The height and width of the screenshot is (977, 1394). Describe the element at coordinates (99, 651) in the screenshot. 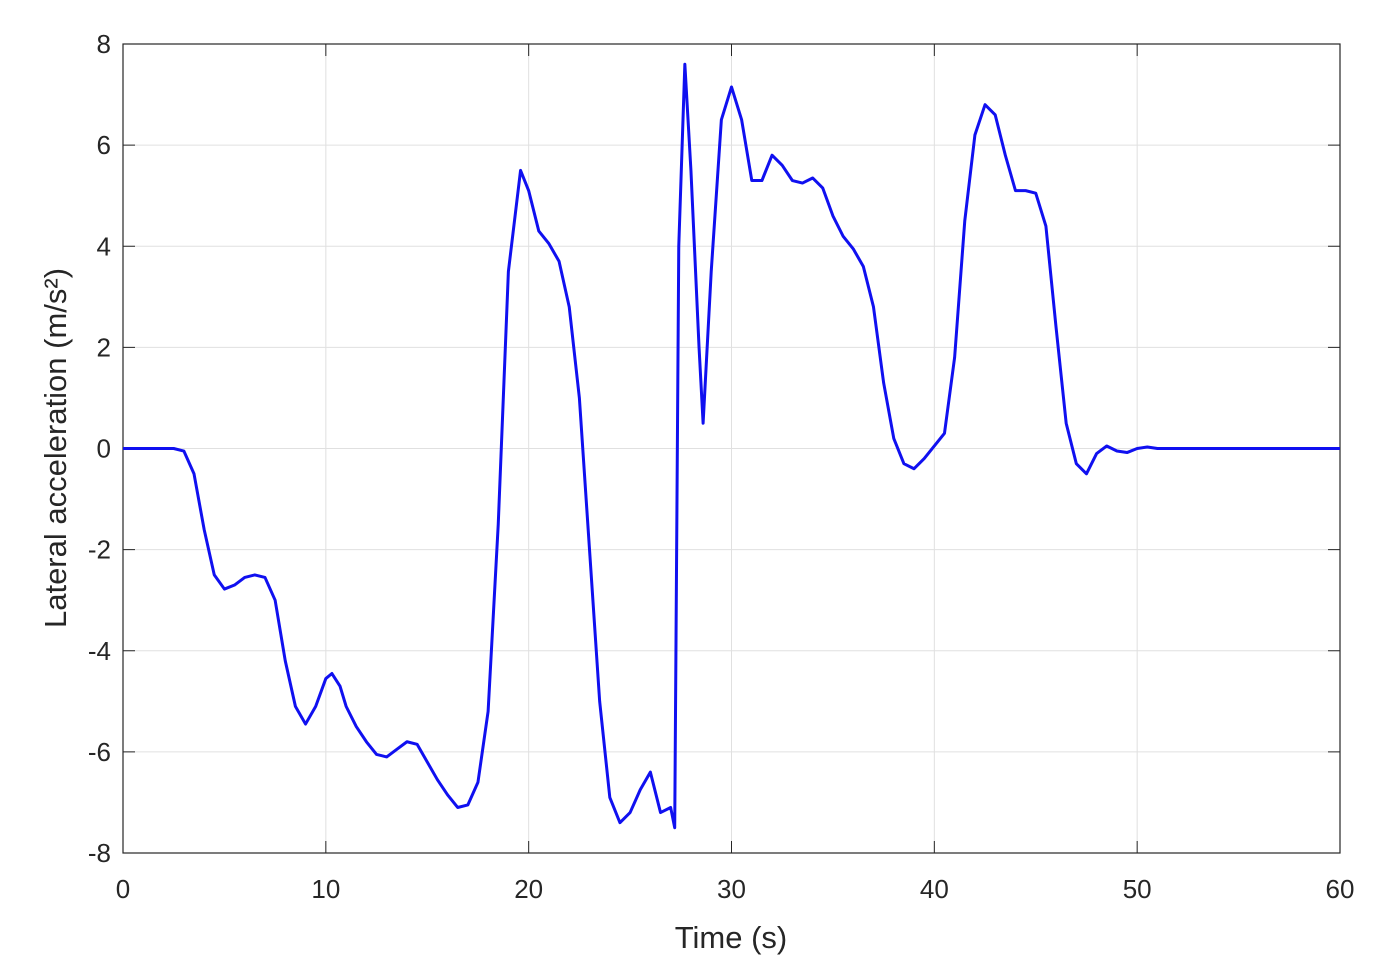

I see `y-tick-label: -4` at that location.